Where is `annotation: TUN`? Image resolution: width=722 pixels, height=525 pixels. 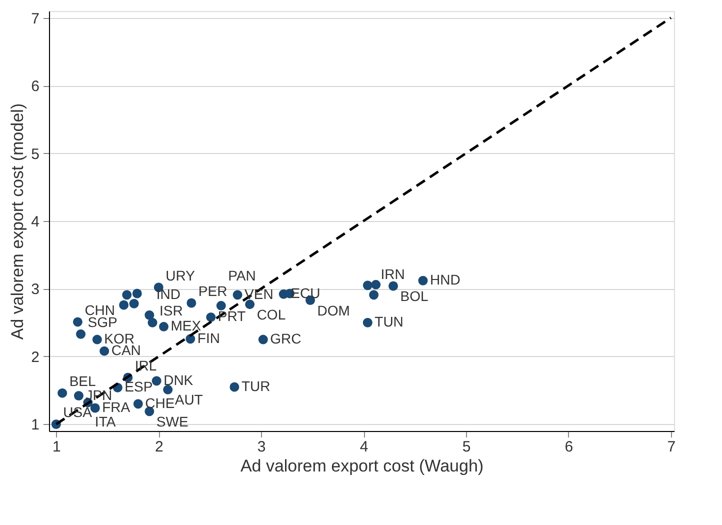 annotation: TUN is located at coordinates (389, 322).